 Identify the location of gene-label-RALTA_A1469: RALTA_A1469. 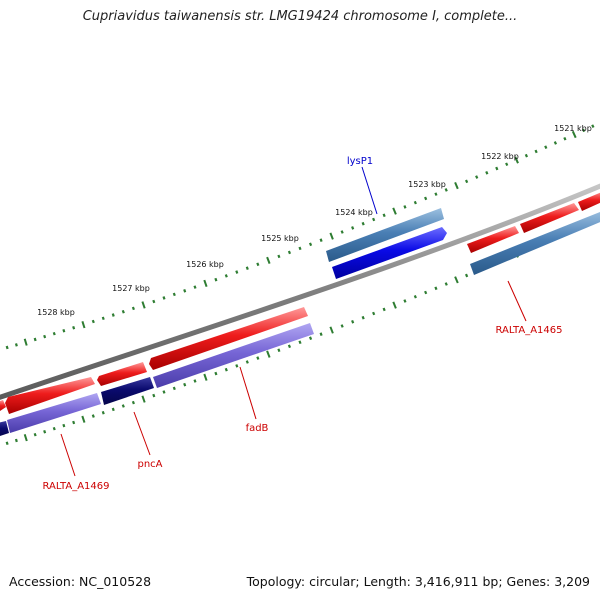
(75, 486).